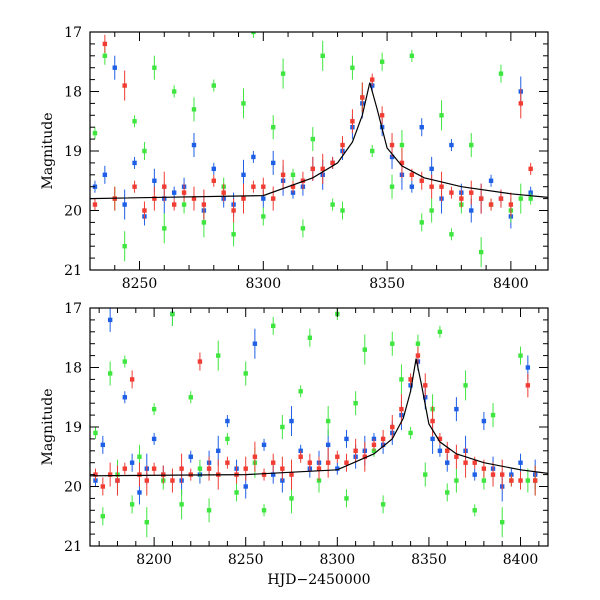 The height and width of the screenshot is (600, 600). What do you see at coordinates (73, 271) in the screenshot?
I see `y-tick-label: 21` at bounding box center [73, 271].